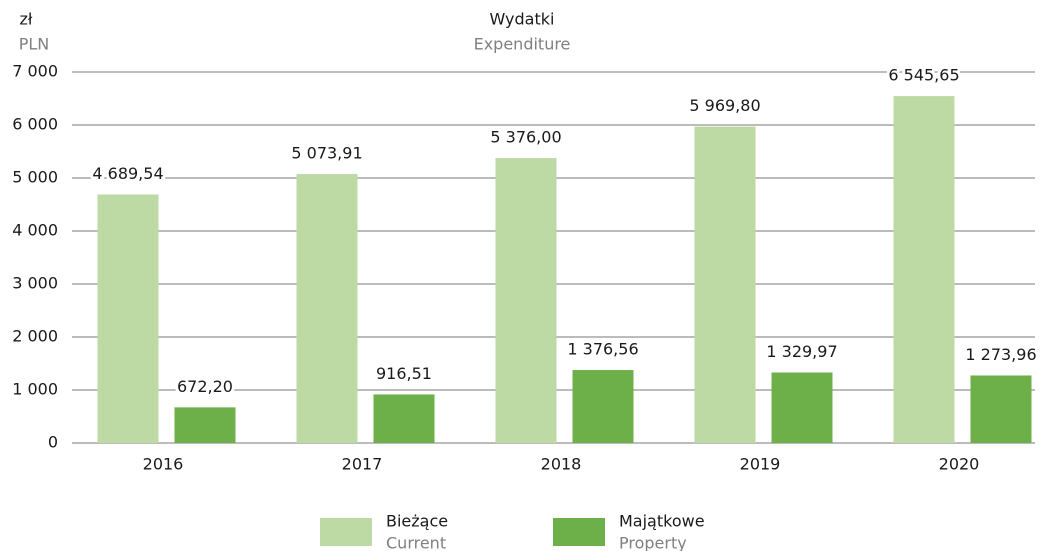 The height and width of the screenshot is (551, 1048). Describe the element at coordinates (326, 153) in the screenshot. I see `value-label: 5 073,91` at that location.